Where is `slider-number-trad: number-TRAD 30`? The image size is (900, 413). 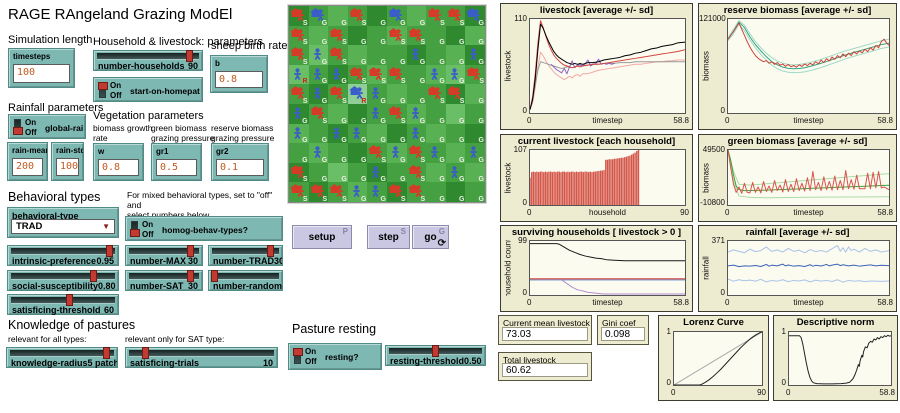 slider-number-trad: number-TRAD 30 is located at coordinates (245, 255).